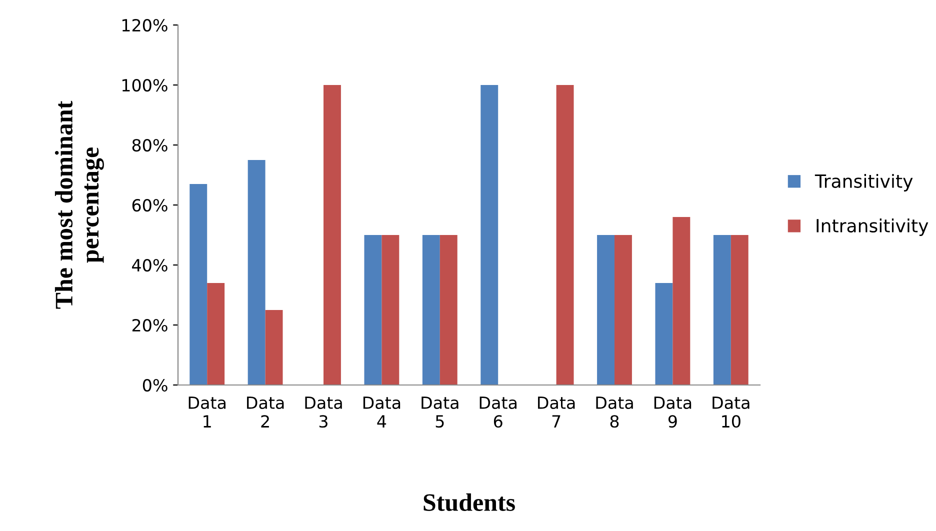 Image resolution: width=936 pixels, height=531 pixels. Describe the element at coordinates (265, 412) in the screenshot. I see `x-tick-label: Data 2` at that location.